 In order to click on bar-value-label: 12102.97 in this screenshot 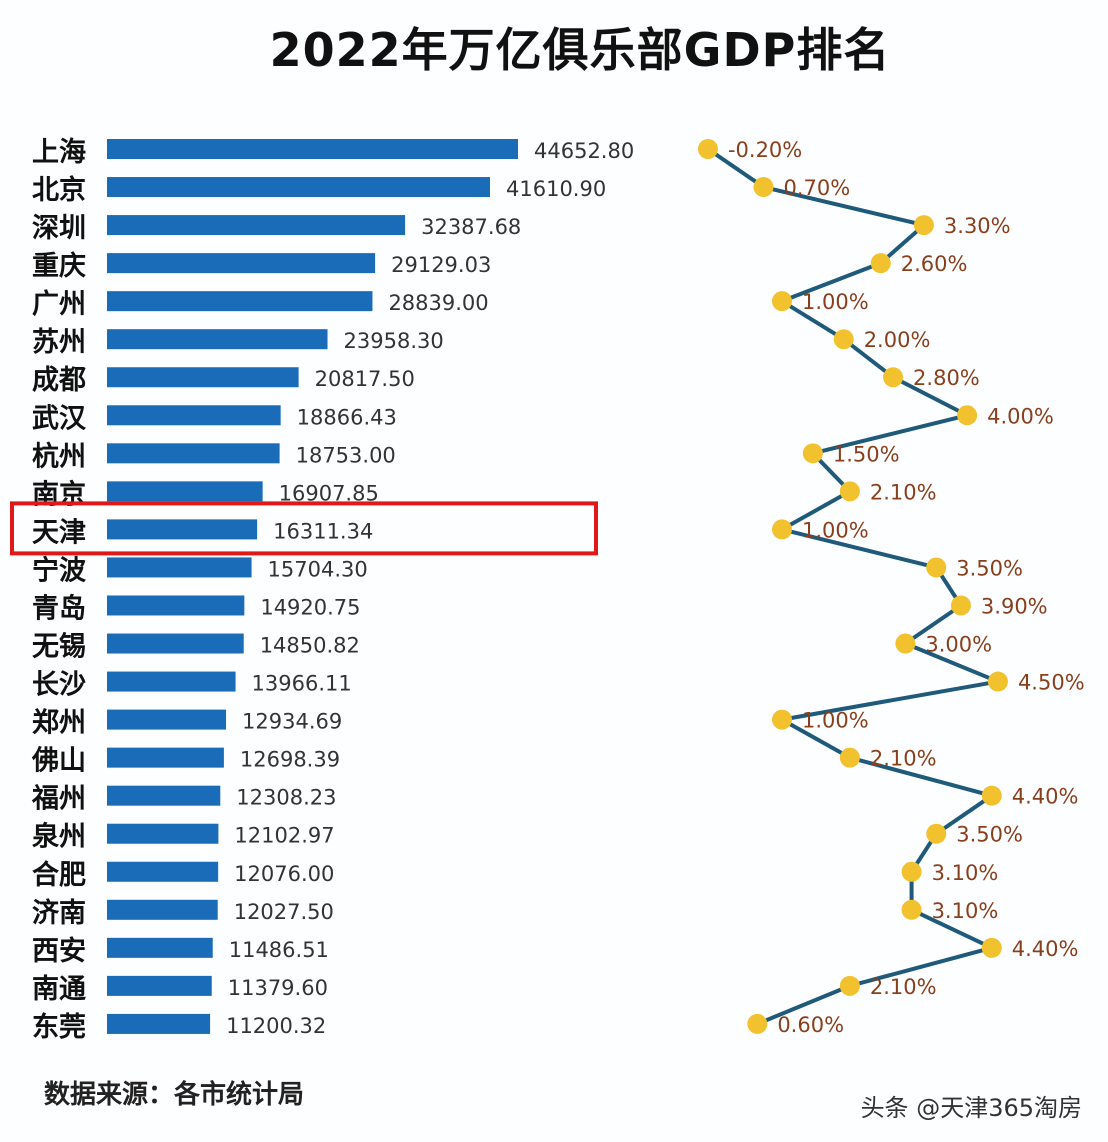, I will do `click(284, 836)`.